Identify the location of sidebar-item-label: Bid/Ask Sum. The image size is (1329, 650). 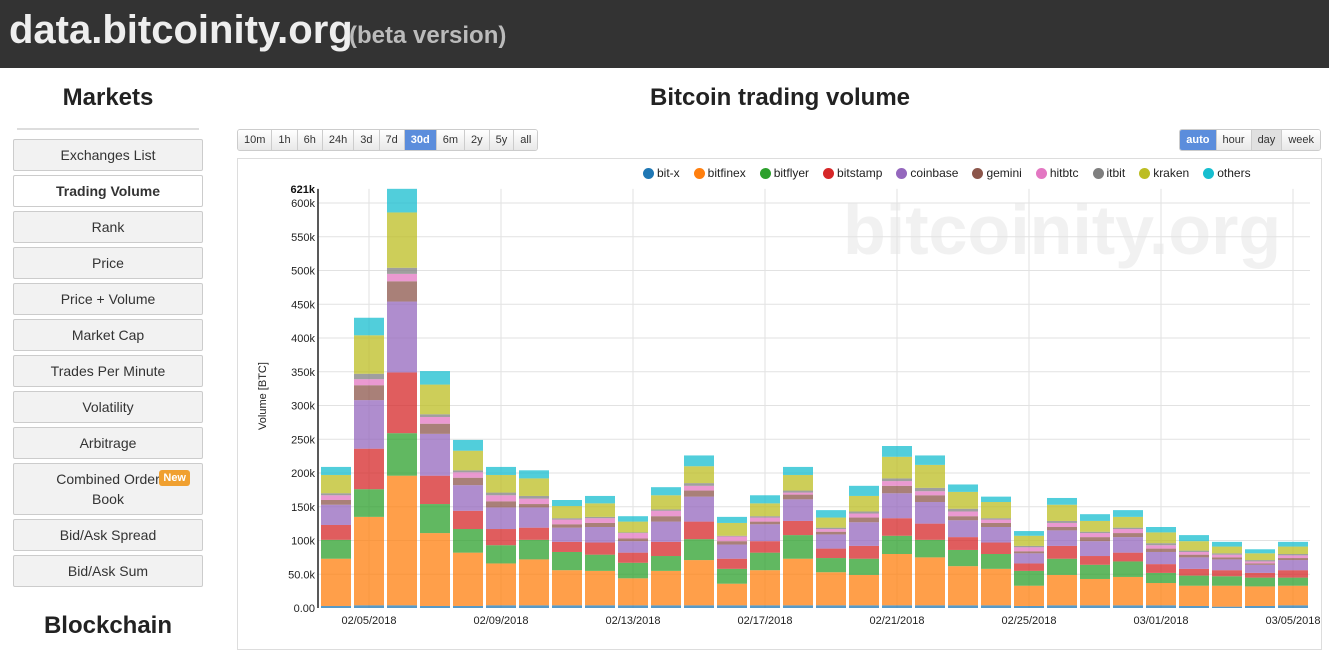
(108, 571).